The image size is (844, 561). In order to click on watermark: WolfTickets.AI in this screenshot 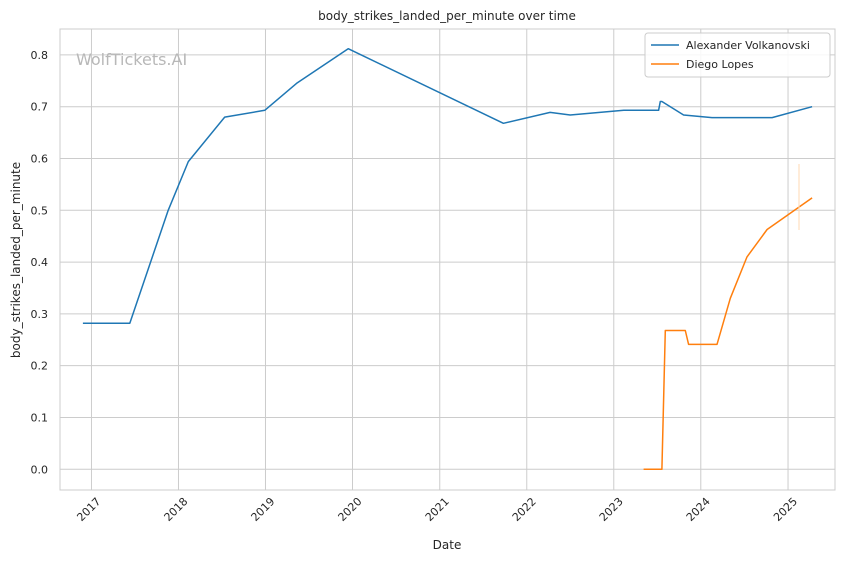, I will do `click(131, 59)`.